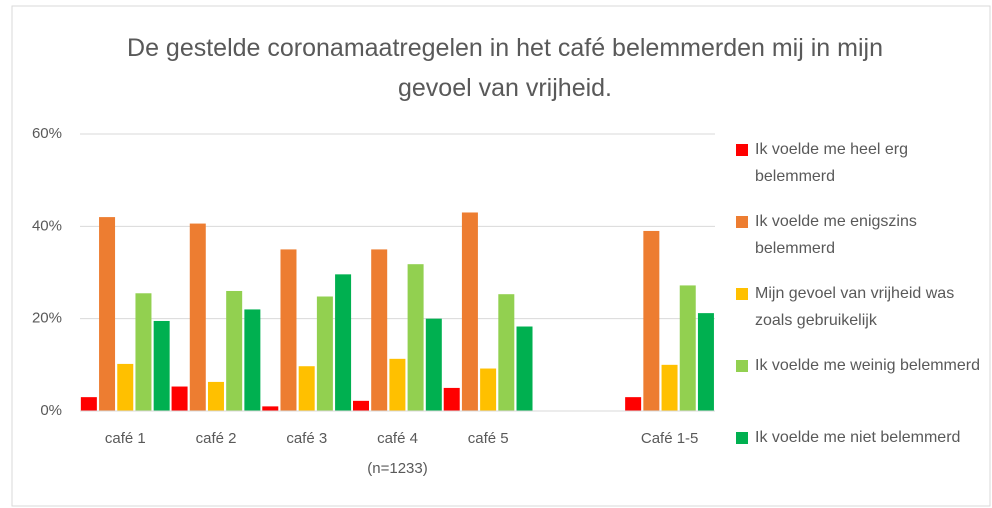  Describe the element at coordinates (858, 437) in the screenshot. I see `legend-label: Ik voelde me niet belemmerd` at that location.